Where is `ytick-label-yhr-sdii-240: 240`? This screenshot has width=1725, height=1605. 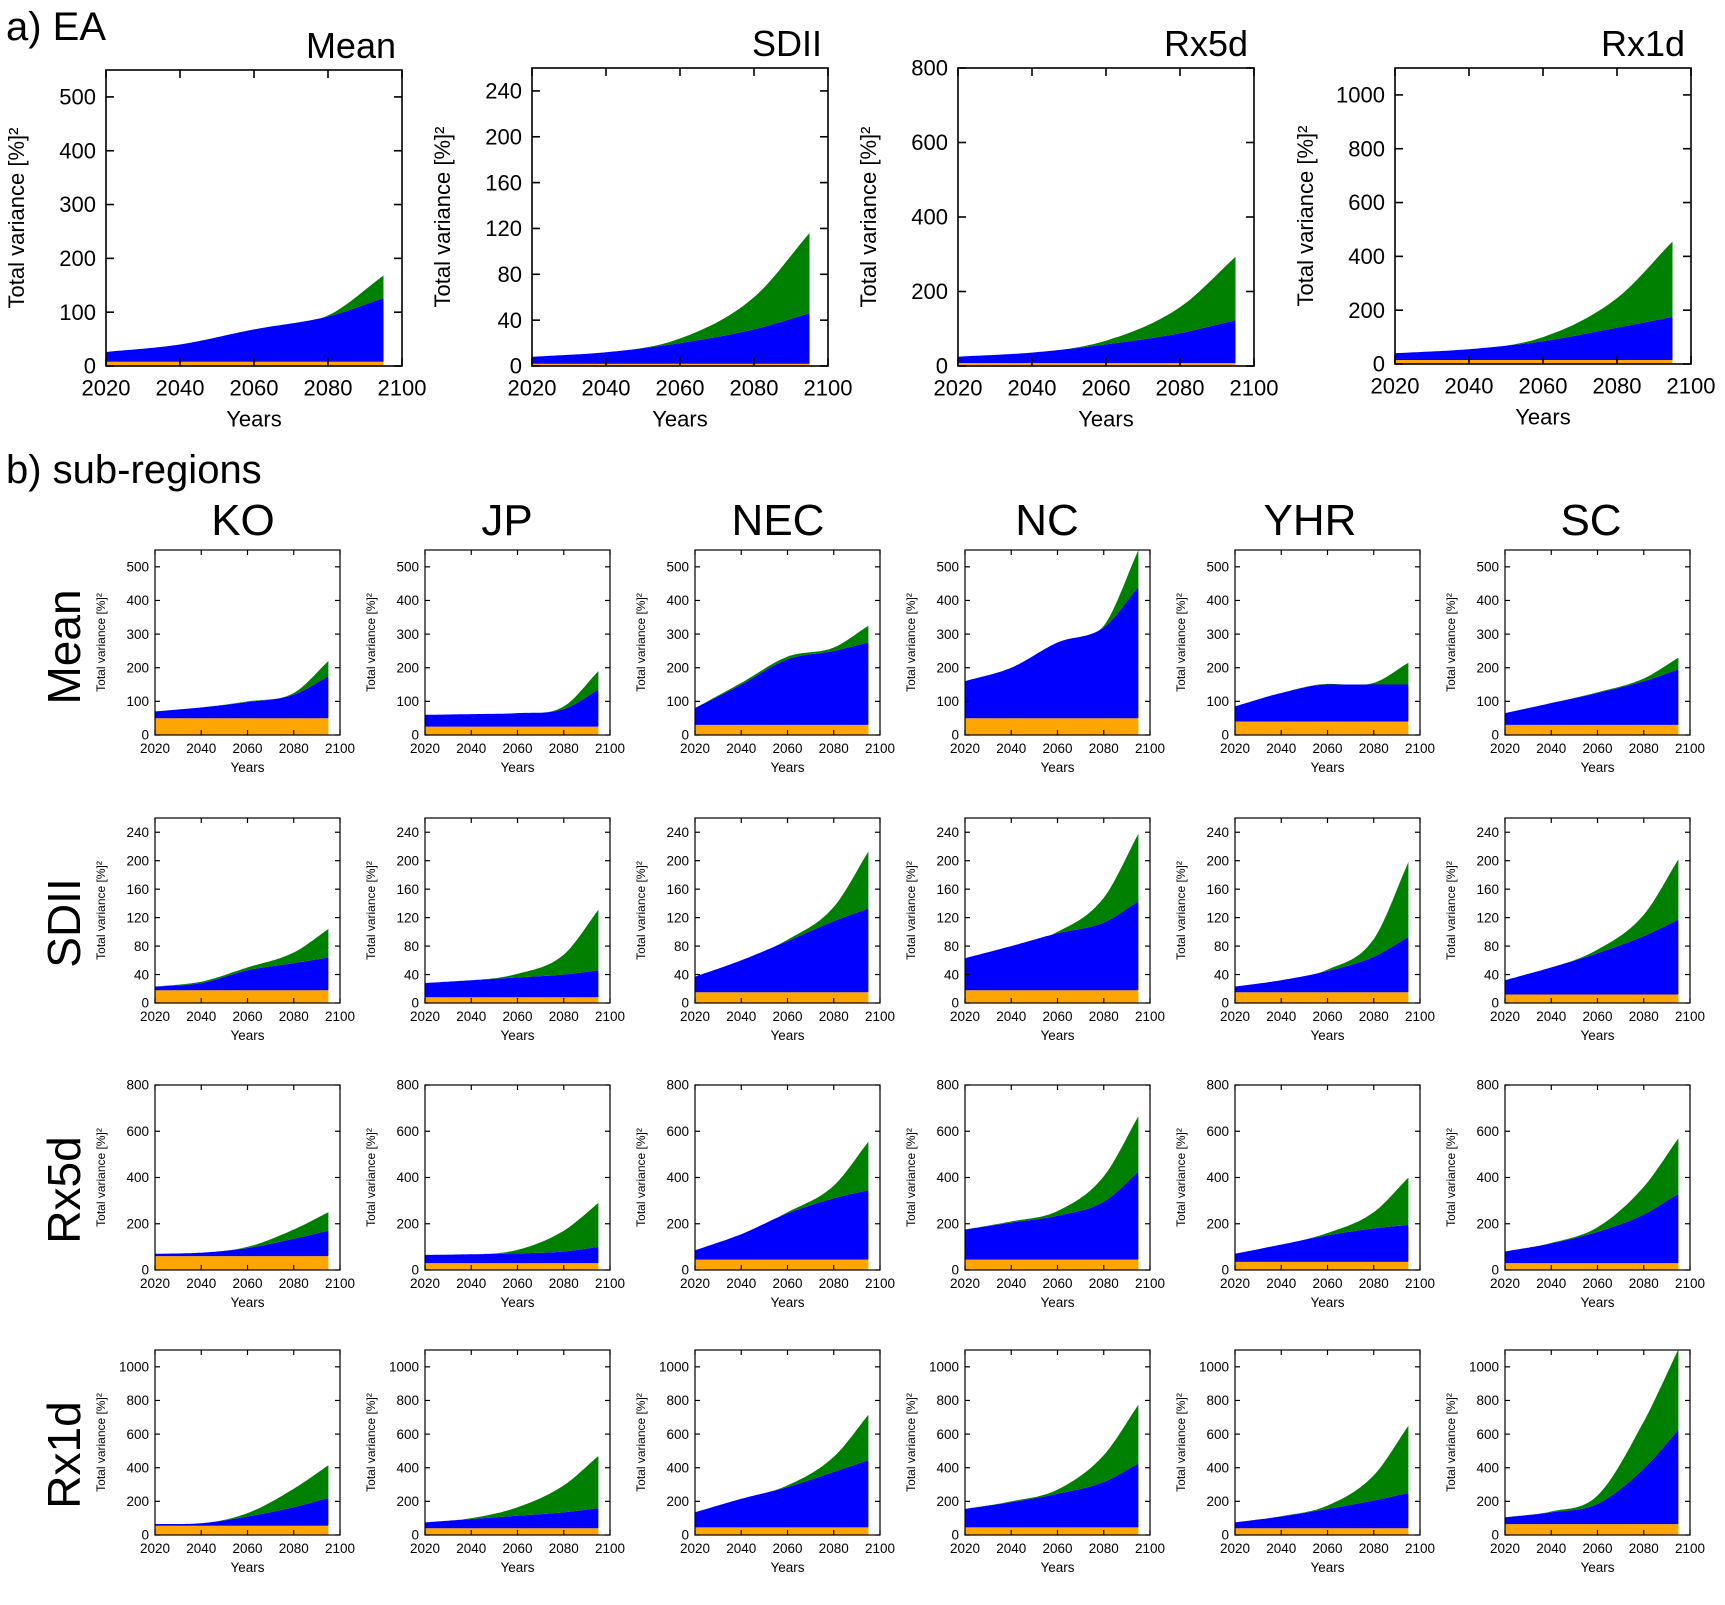 ytick-label-yhr-sdii-240: 240 is located at coordinates (1217, 832).